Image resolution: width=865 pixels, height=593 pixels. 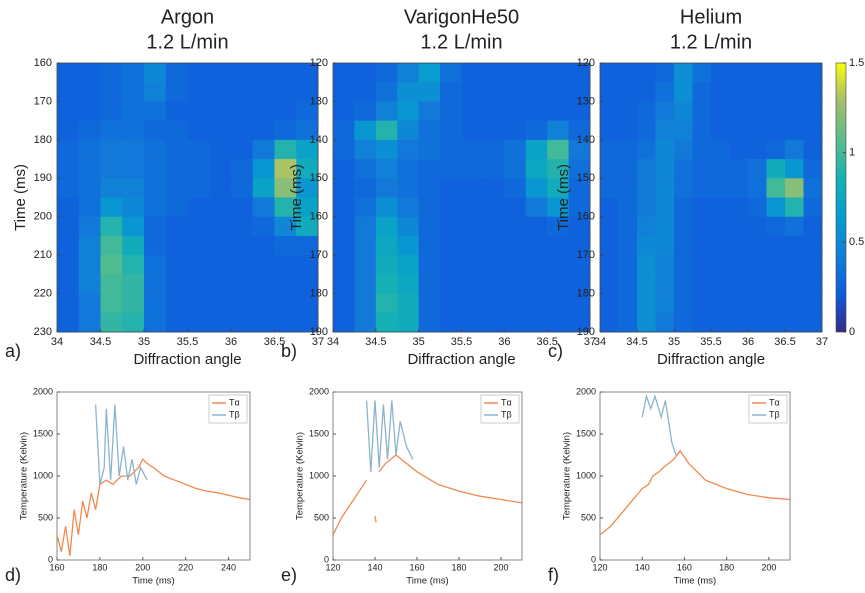 I want to click on series-line, so click(x=153, y=507).